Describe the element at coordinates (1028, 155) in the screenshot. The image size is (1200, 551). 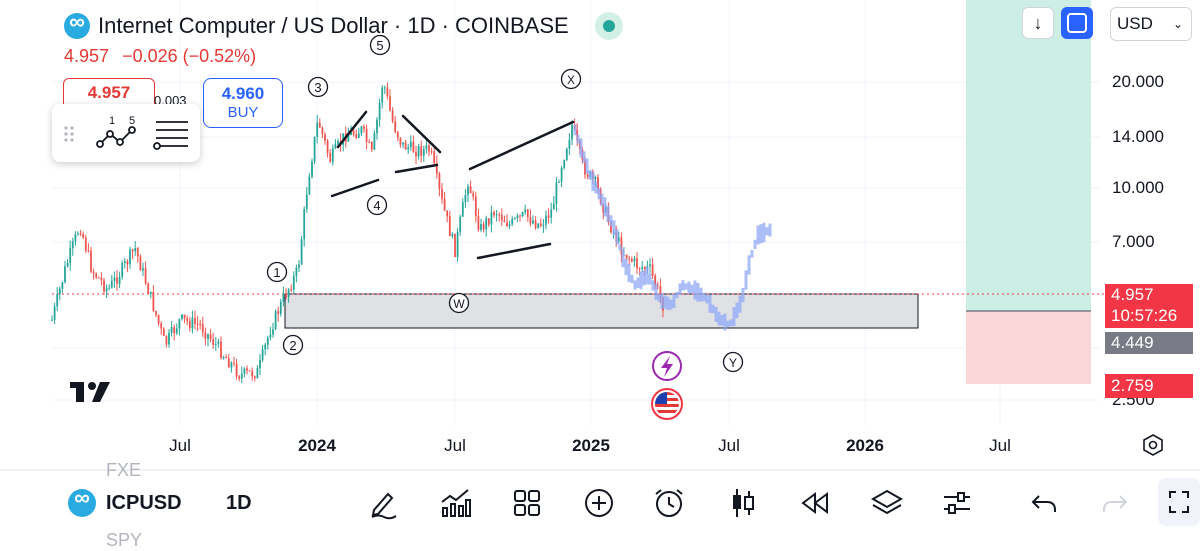
I see `target-zone` at that location.